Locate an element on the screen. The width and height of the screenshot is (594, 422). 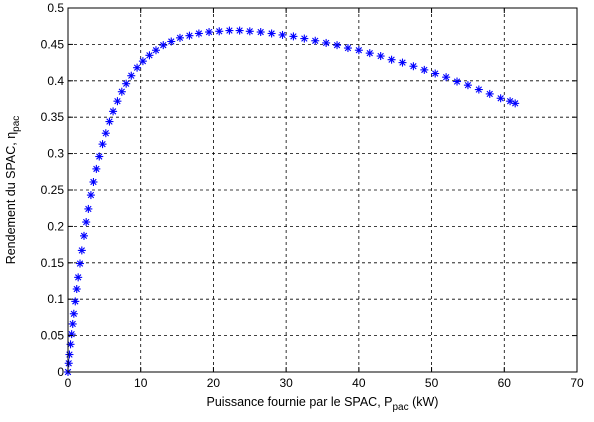
y-tick-label: 0 is located at coordinates (60, 372).